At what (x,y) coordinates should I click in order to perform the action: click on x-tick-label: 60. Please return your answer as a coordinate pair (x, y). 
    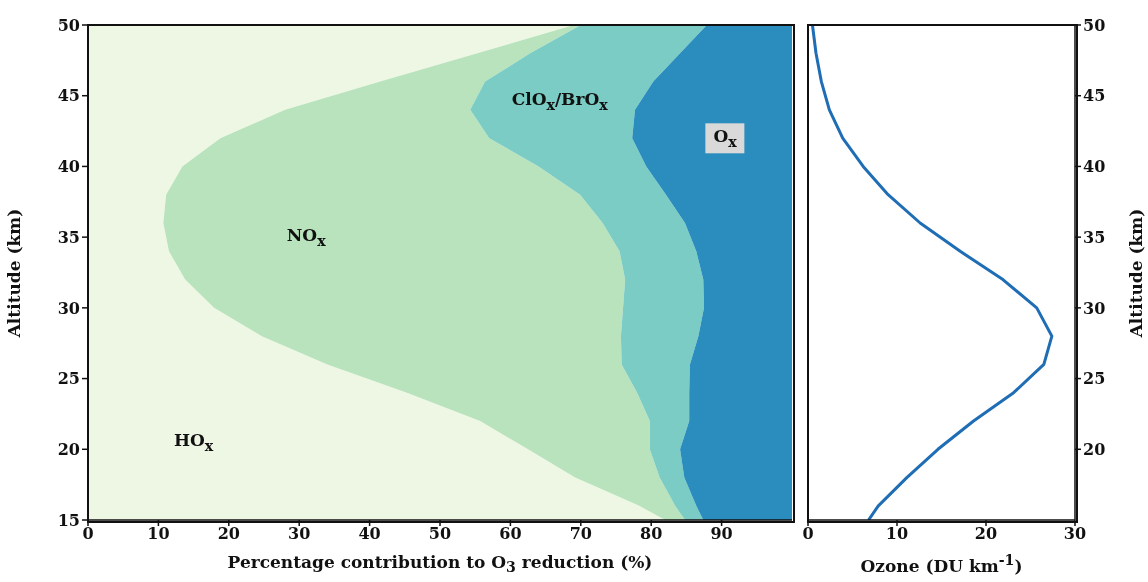
    Looking at the image, I should click on (510, 534).